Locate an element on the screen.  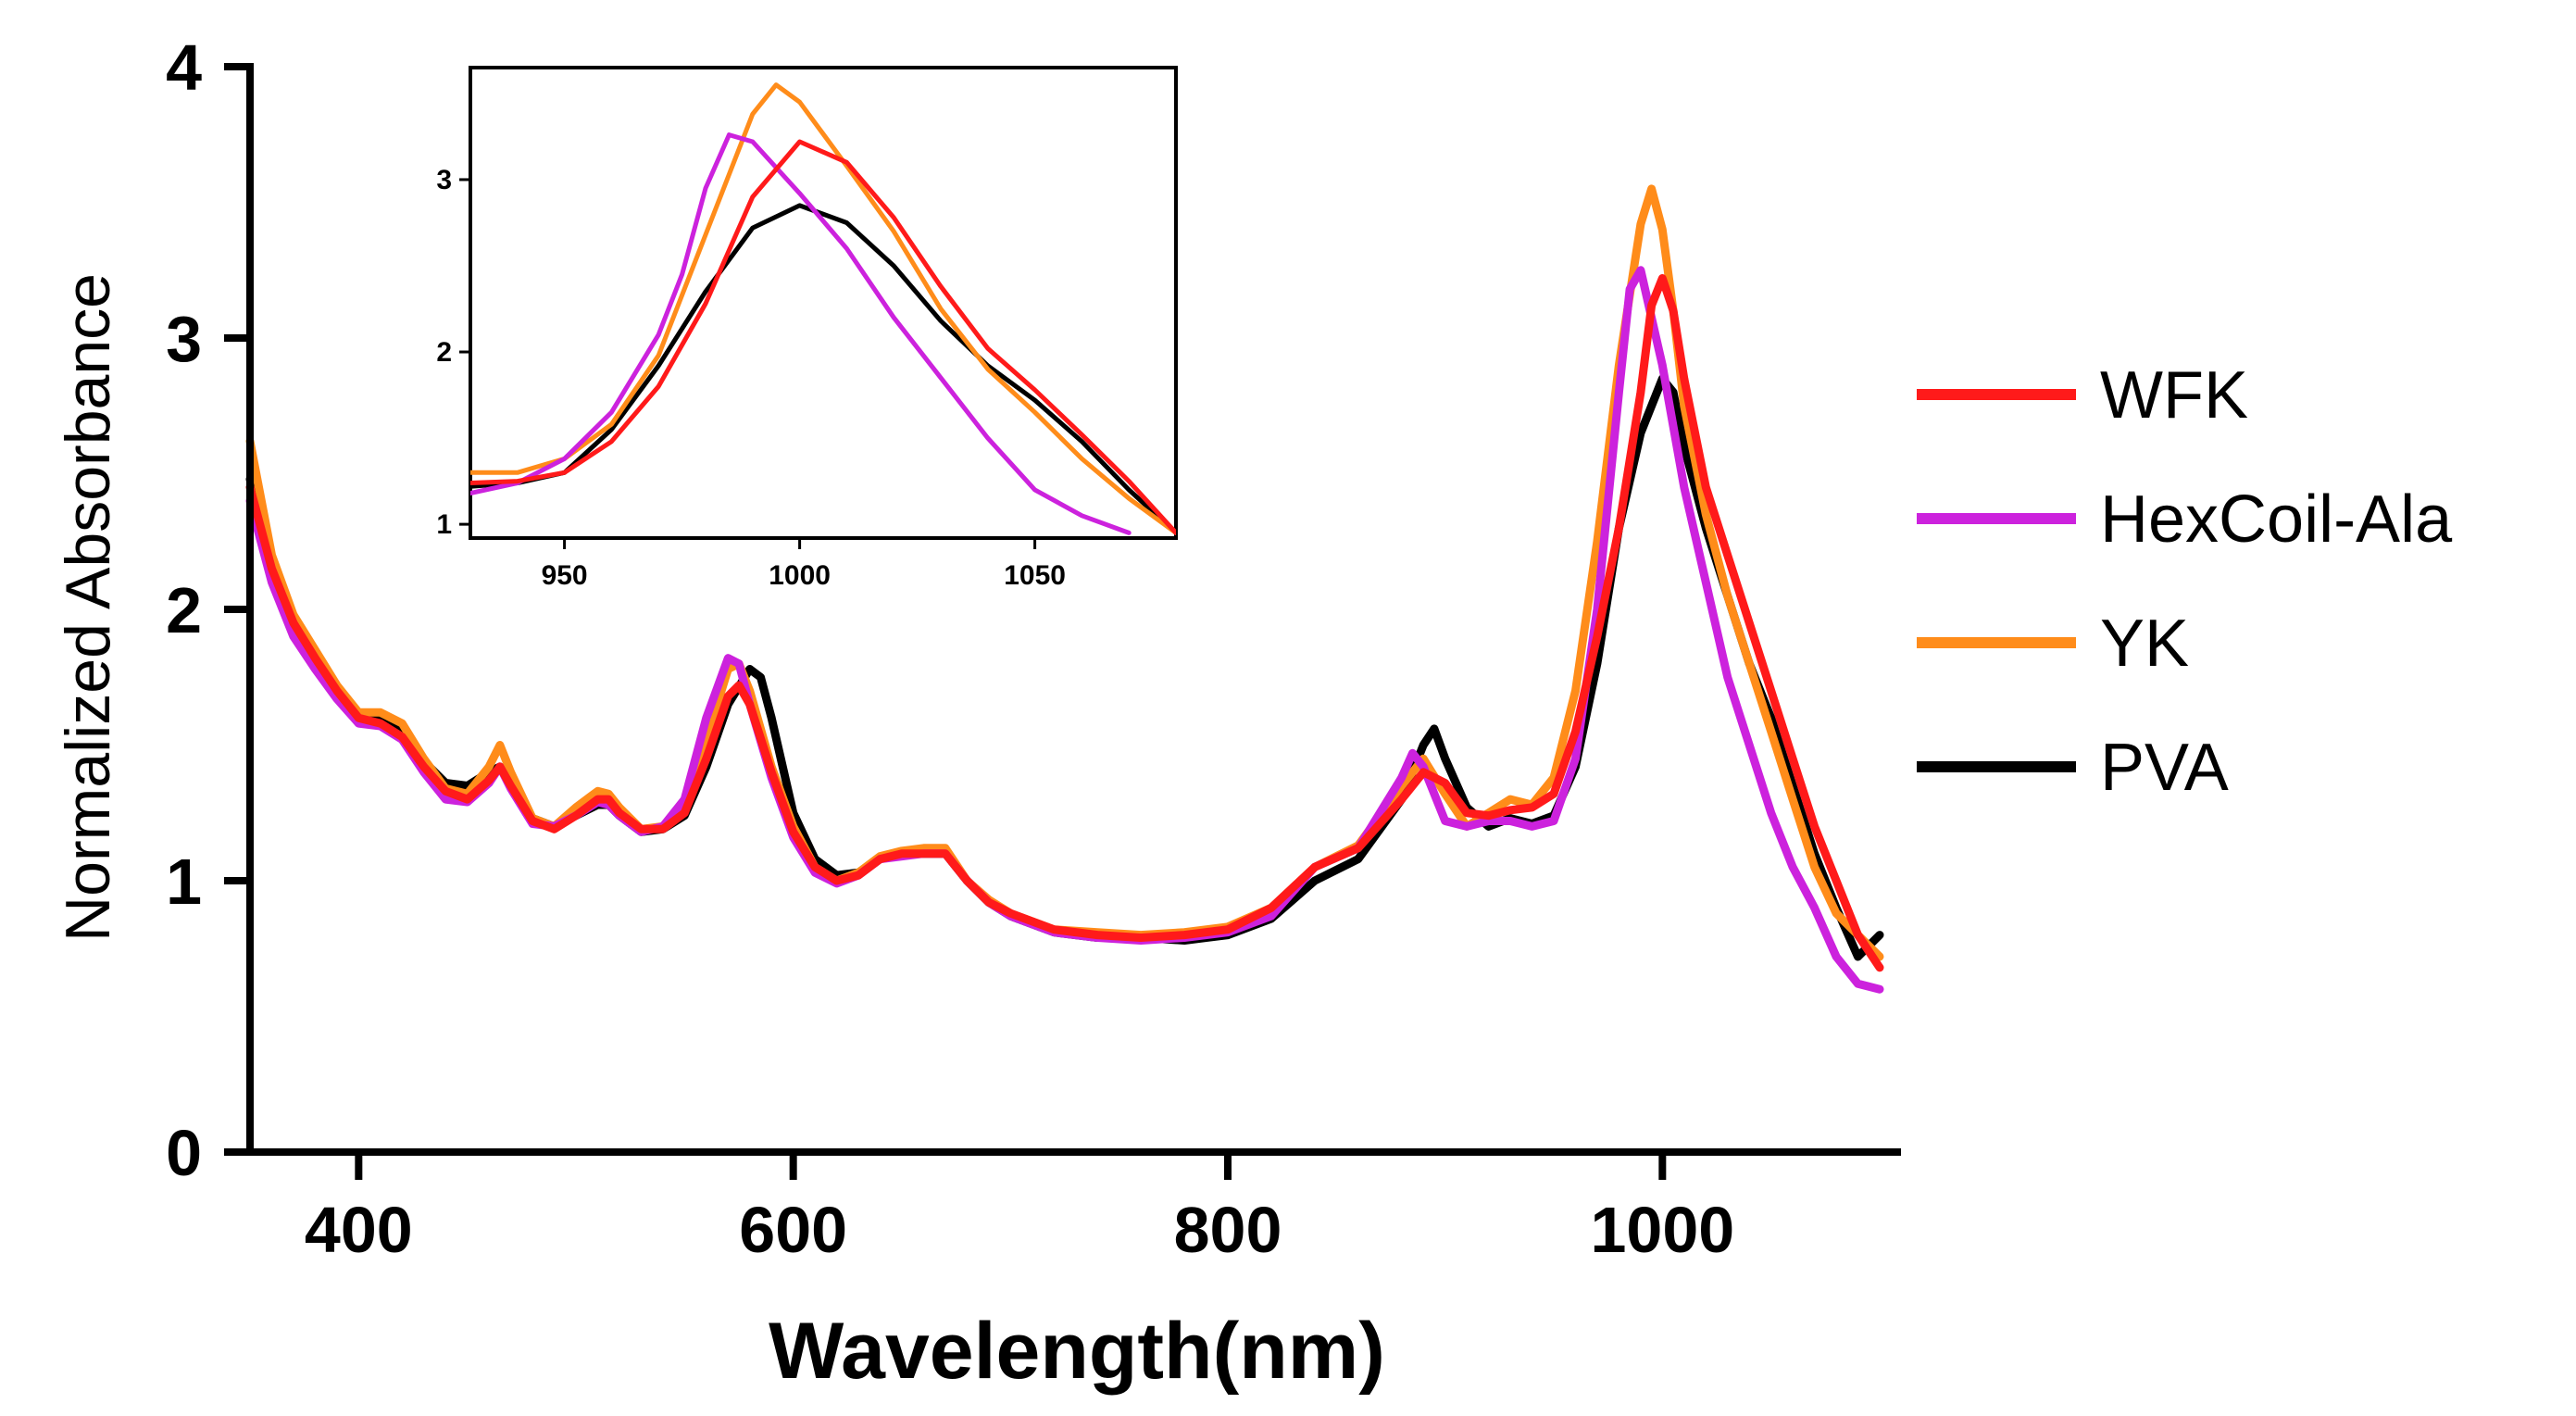
legend-item-yk: YK is located at coordinates (2053, 644).